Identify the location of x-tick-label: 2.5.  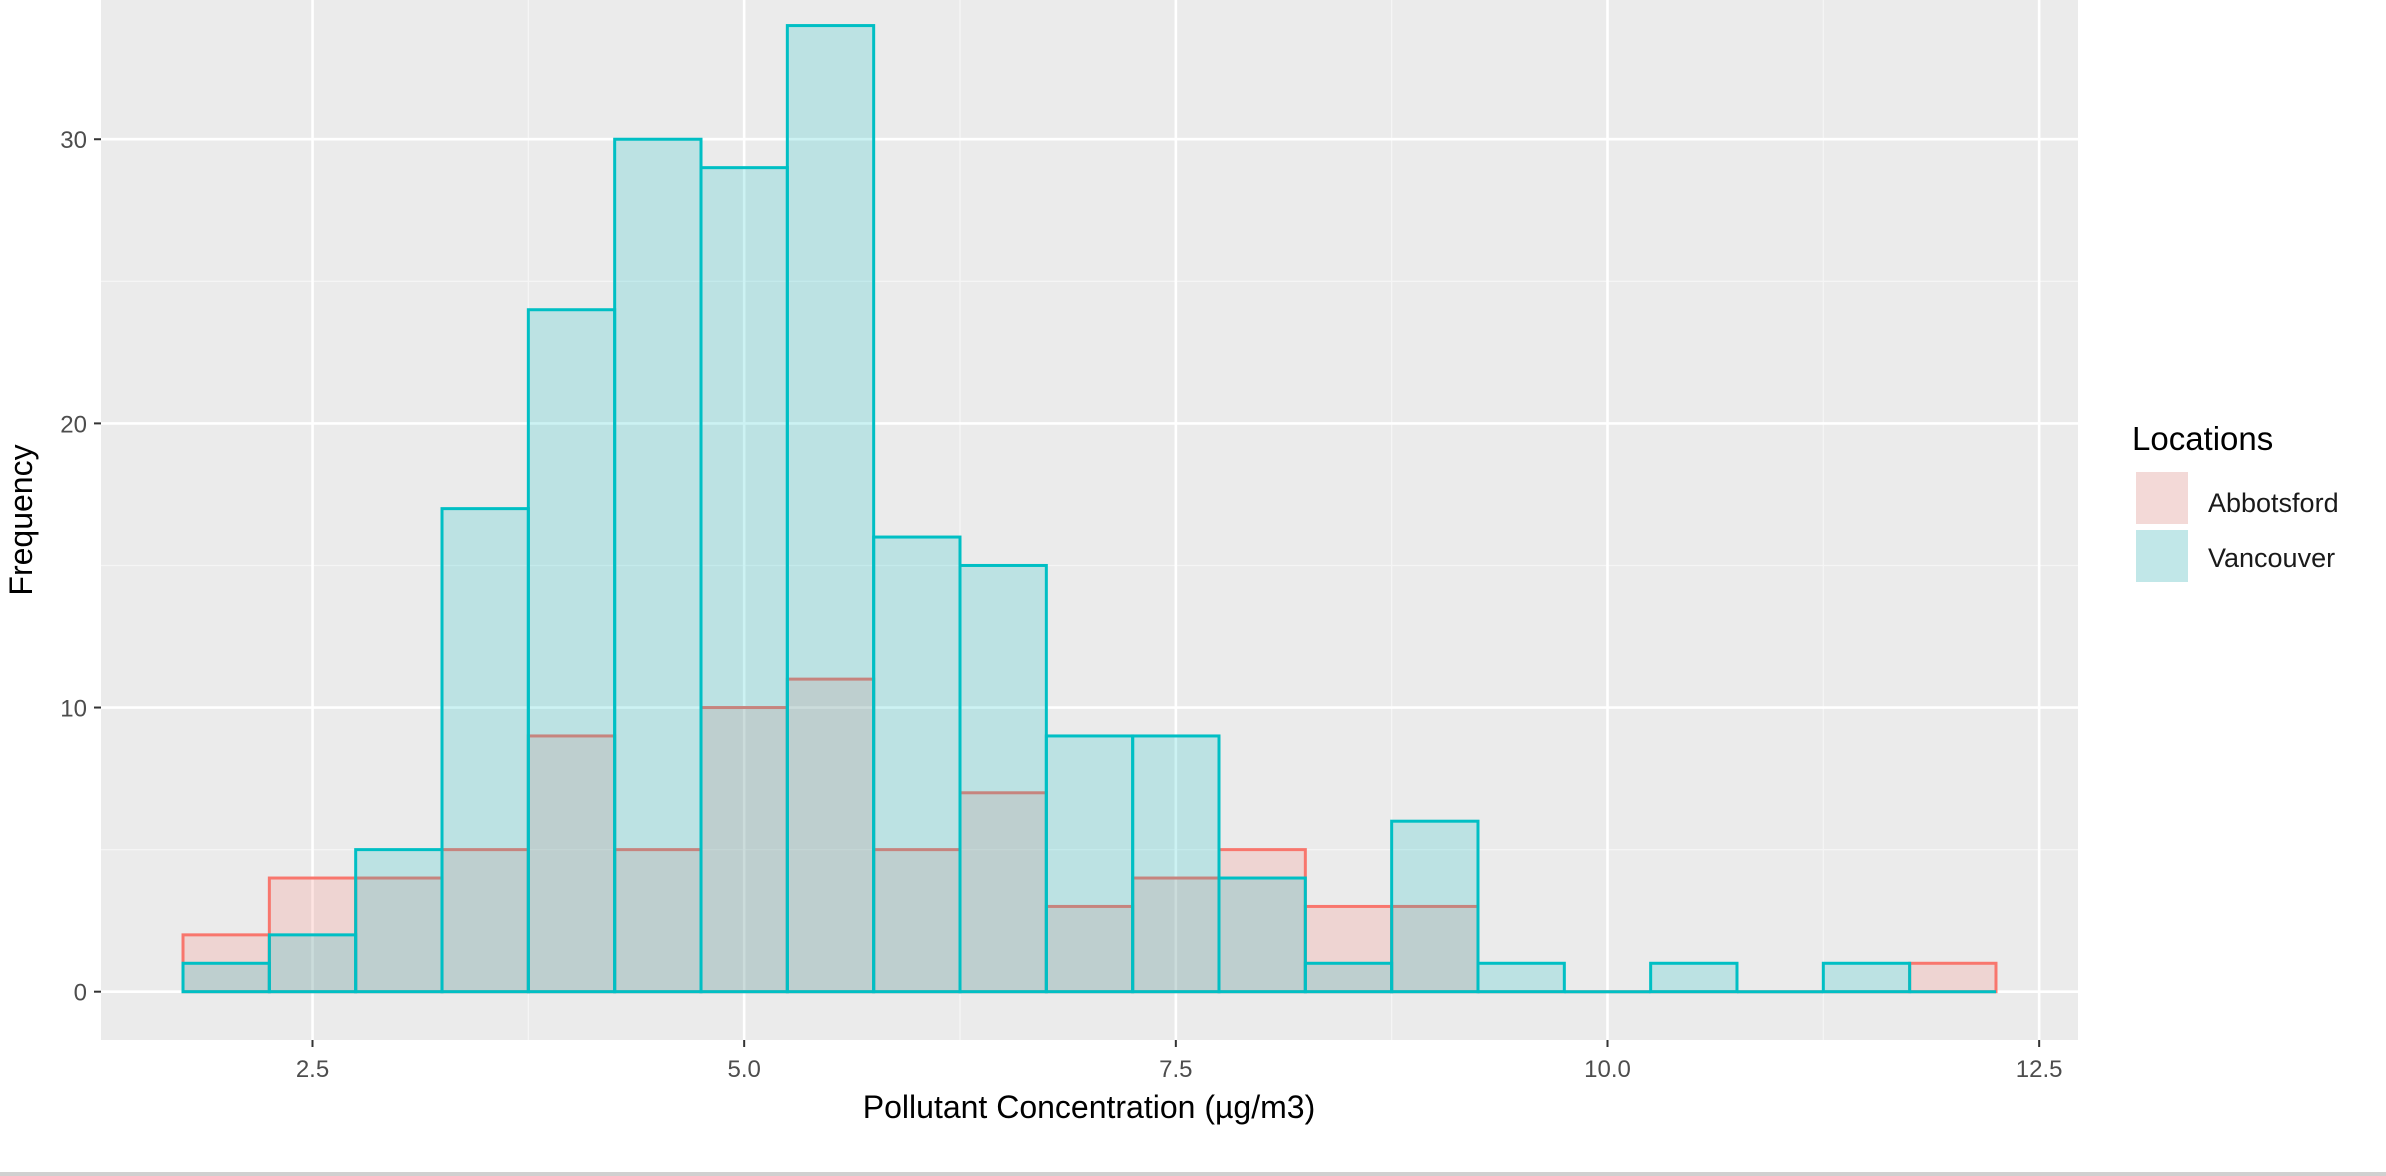
(312, 1069).